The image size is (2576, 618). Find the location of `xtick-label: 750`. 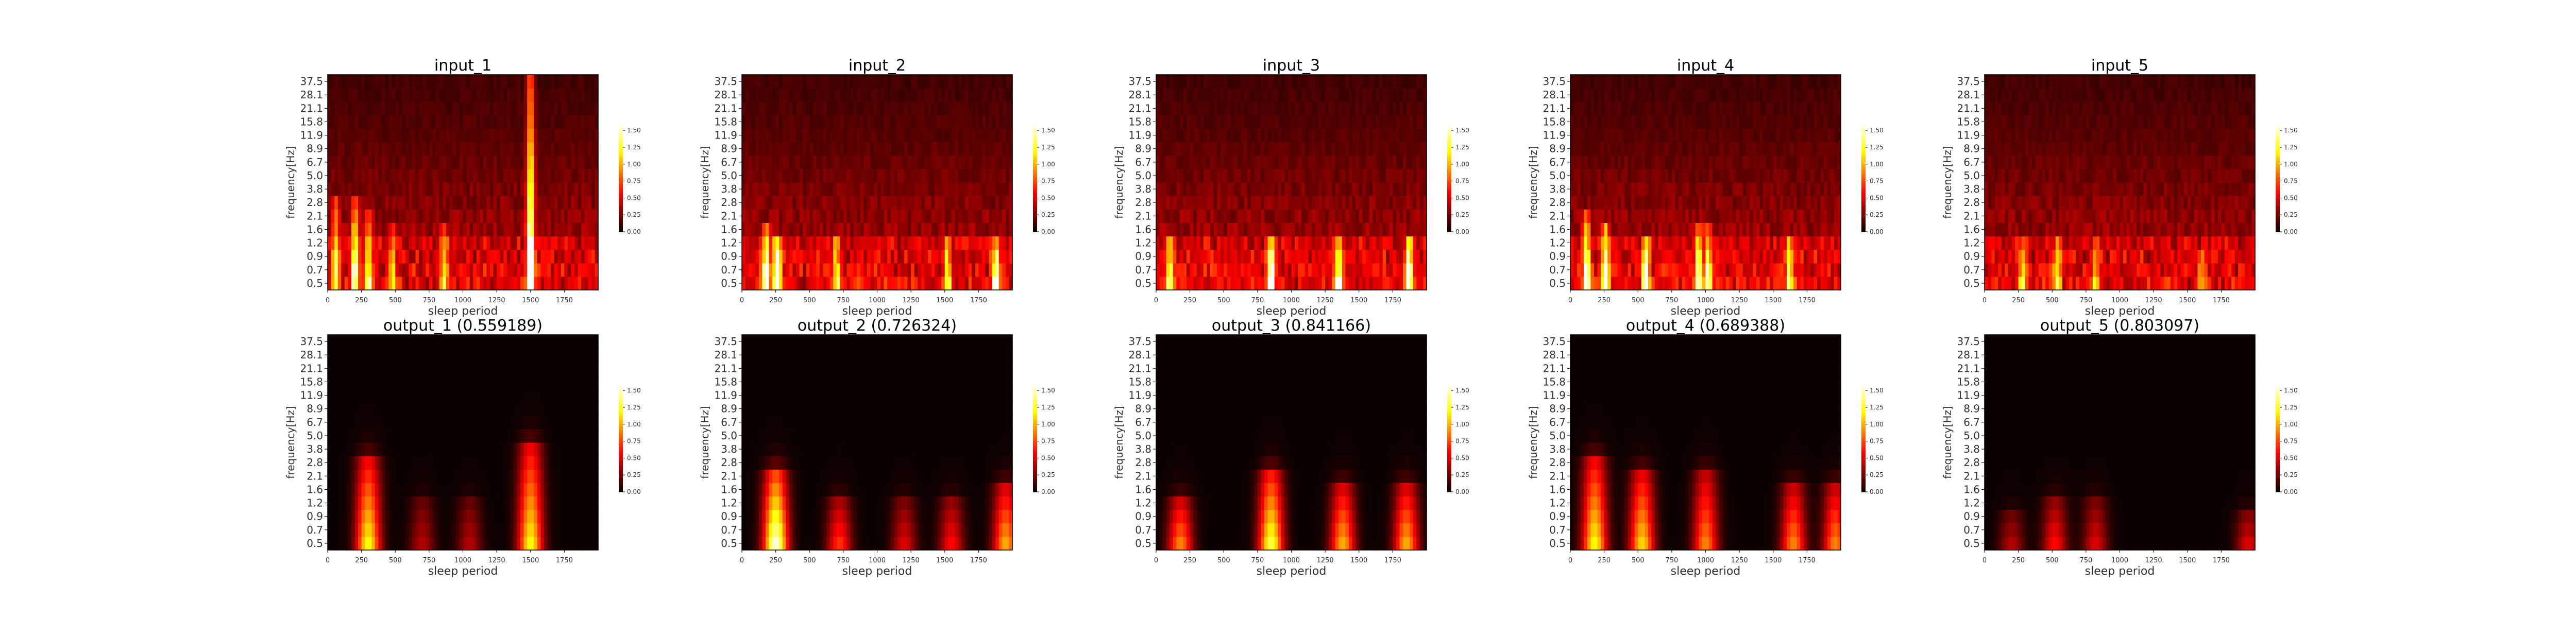

xtick-label: 750 is located at coordinates (428, 300).